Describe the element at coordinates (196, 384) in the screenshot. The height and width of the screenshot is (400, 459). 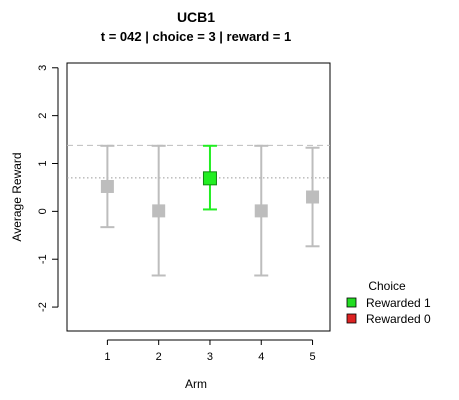
I see `x-axis-label: Arm` at that location.